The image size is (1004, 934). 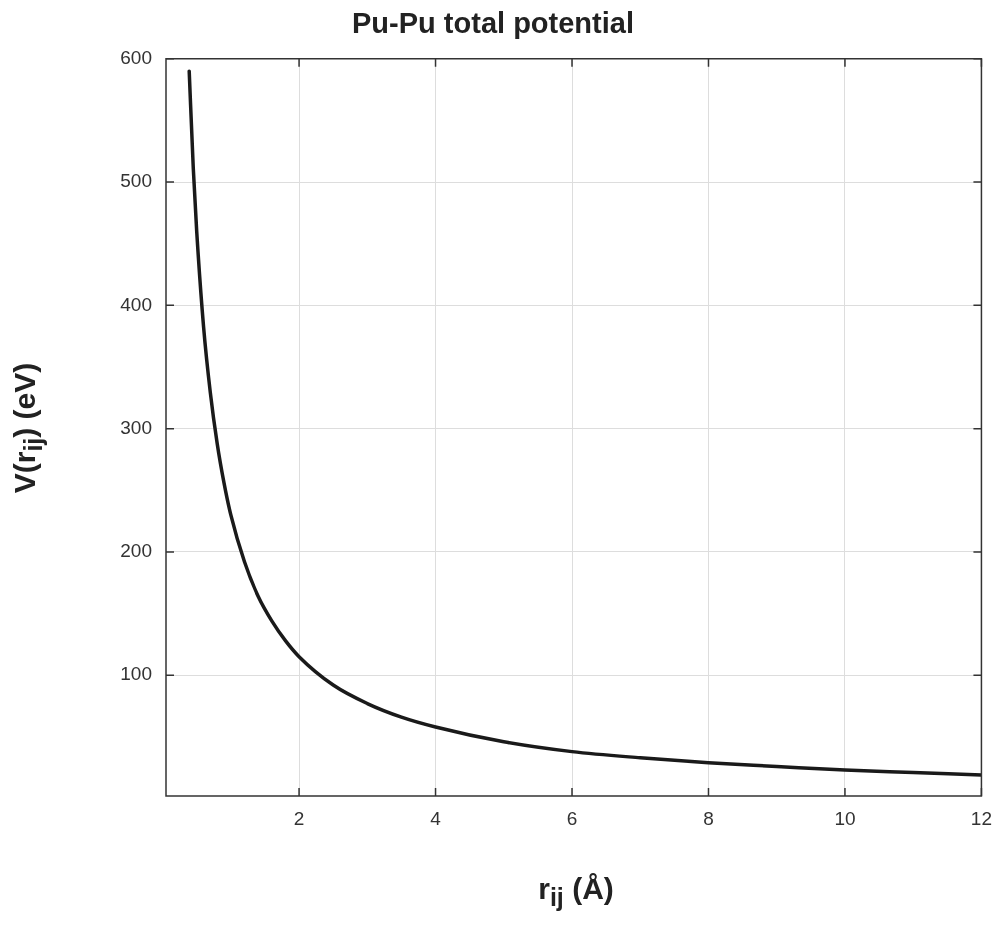 I want to click on x-tick-label: 6, so click(x=572, y=818).